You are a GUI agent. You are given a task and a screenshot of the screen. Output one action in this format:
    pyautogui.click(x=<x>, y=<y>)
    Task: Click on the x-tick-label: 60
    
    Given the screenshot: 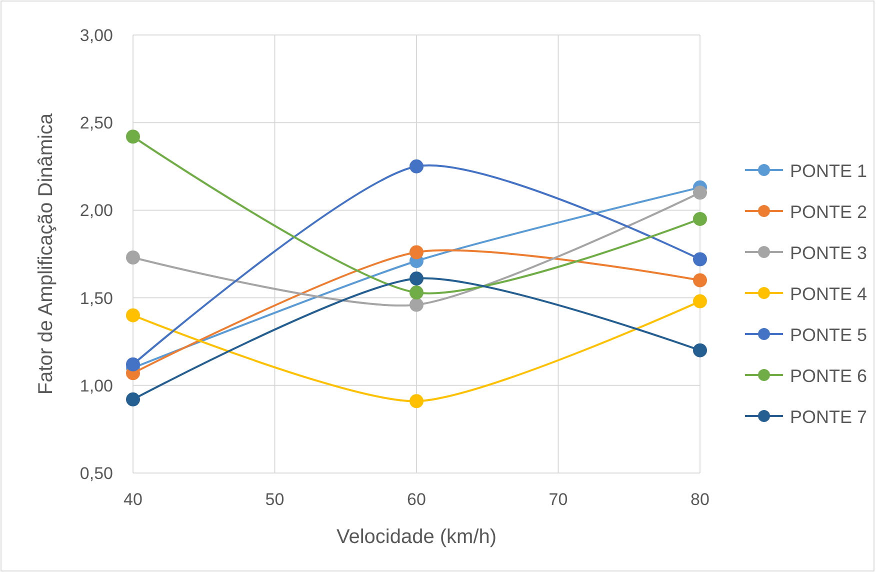 What is the action you would take?
    pyautogui.click(x=416, y=499)
    